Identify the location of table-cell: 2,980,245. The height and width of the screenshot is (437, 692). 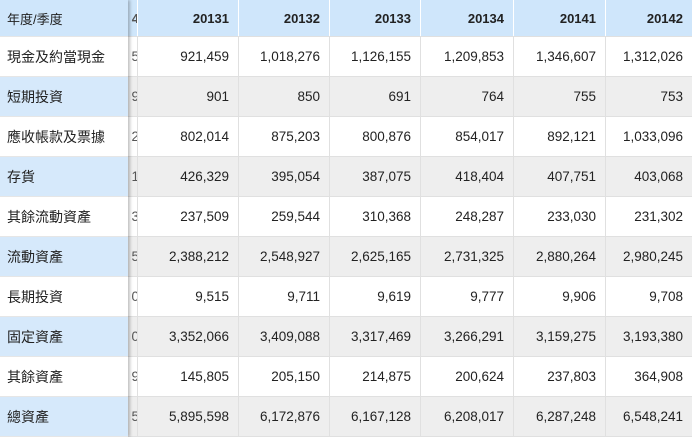
(648, 256).